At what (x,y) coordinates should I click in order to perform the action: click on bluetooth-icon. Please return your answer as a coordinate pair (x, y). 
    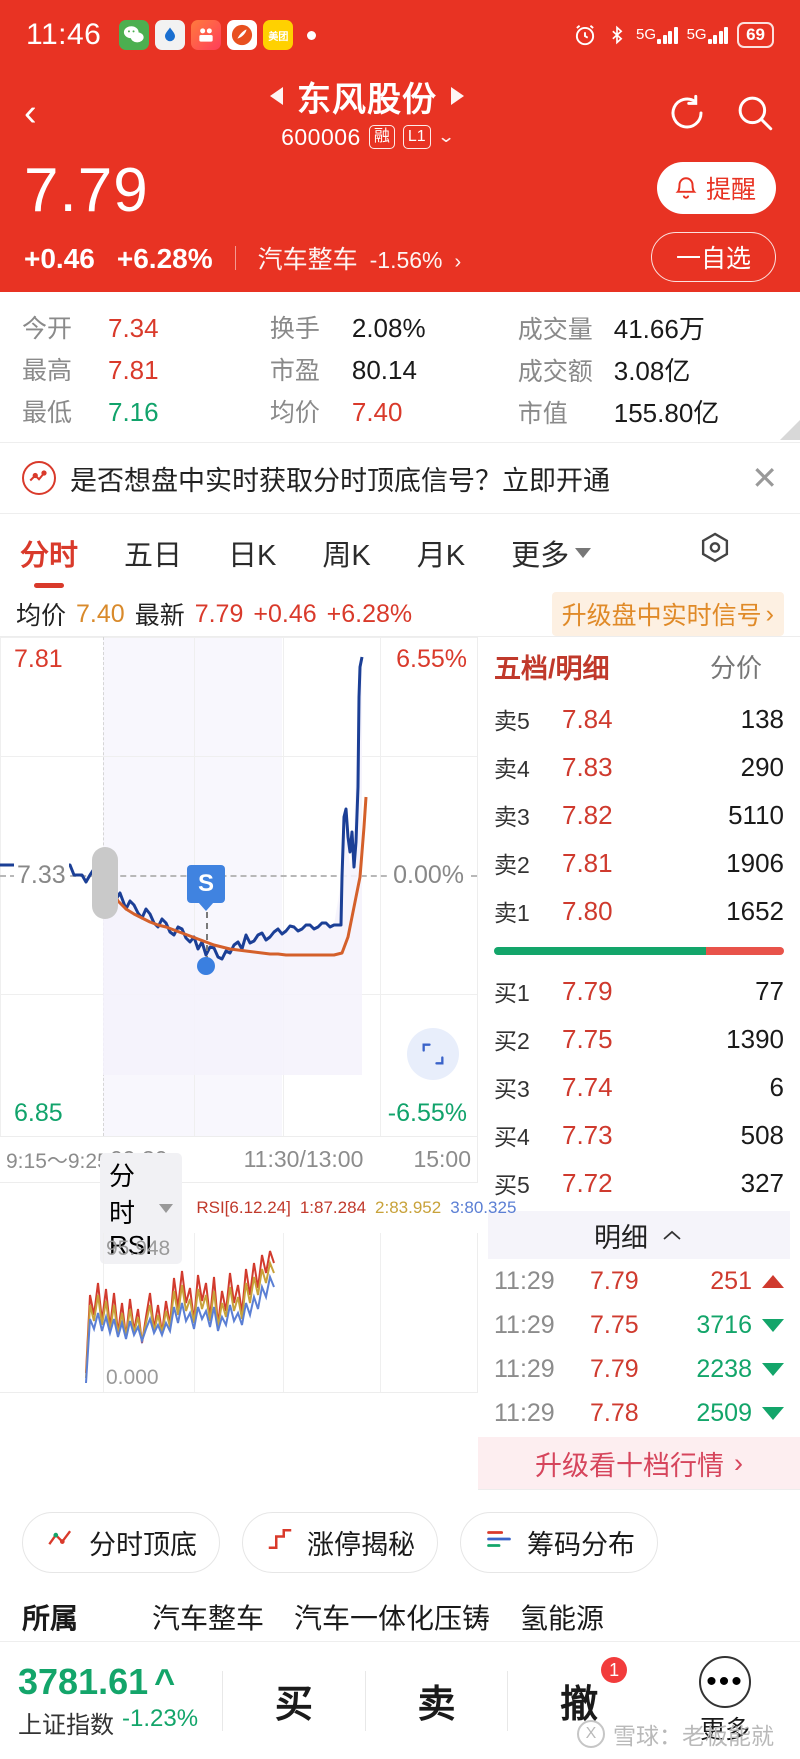
    Looking at the image, I should click on (617, 35).